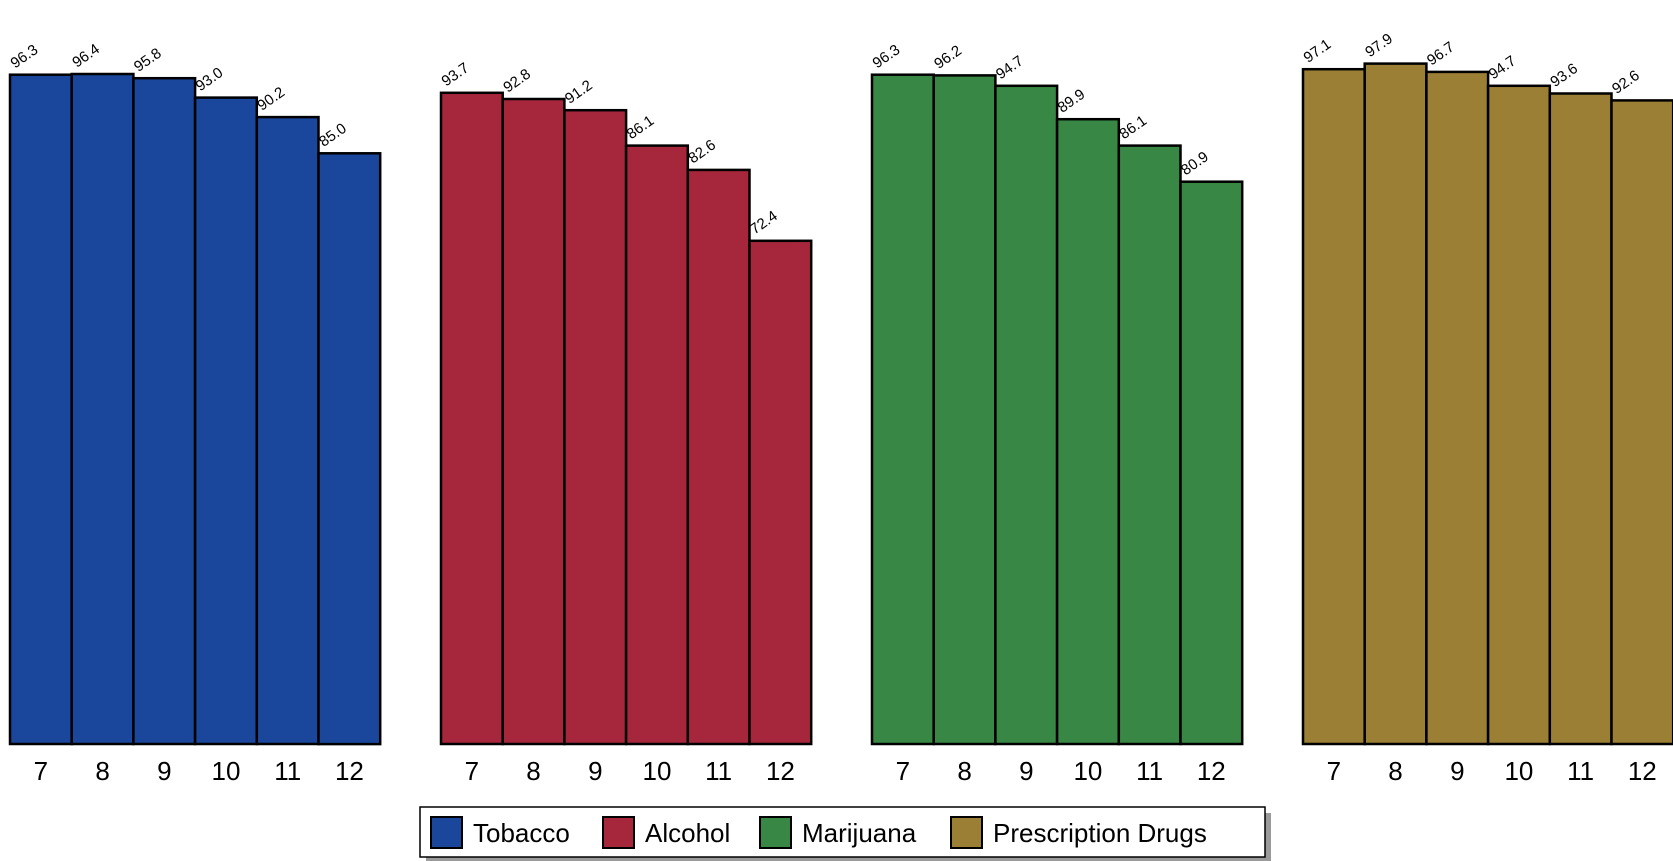  What do you see at coordinates (1564, 75) in the screenshot?
I see `data-label: 93.6` at bounding box center [1564, 75].